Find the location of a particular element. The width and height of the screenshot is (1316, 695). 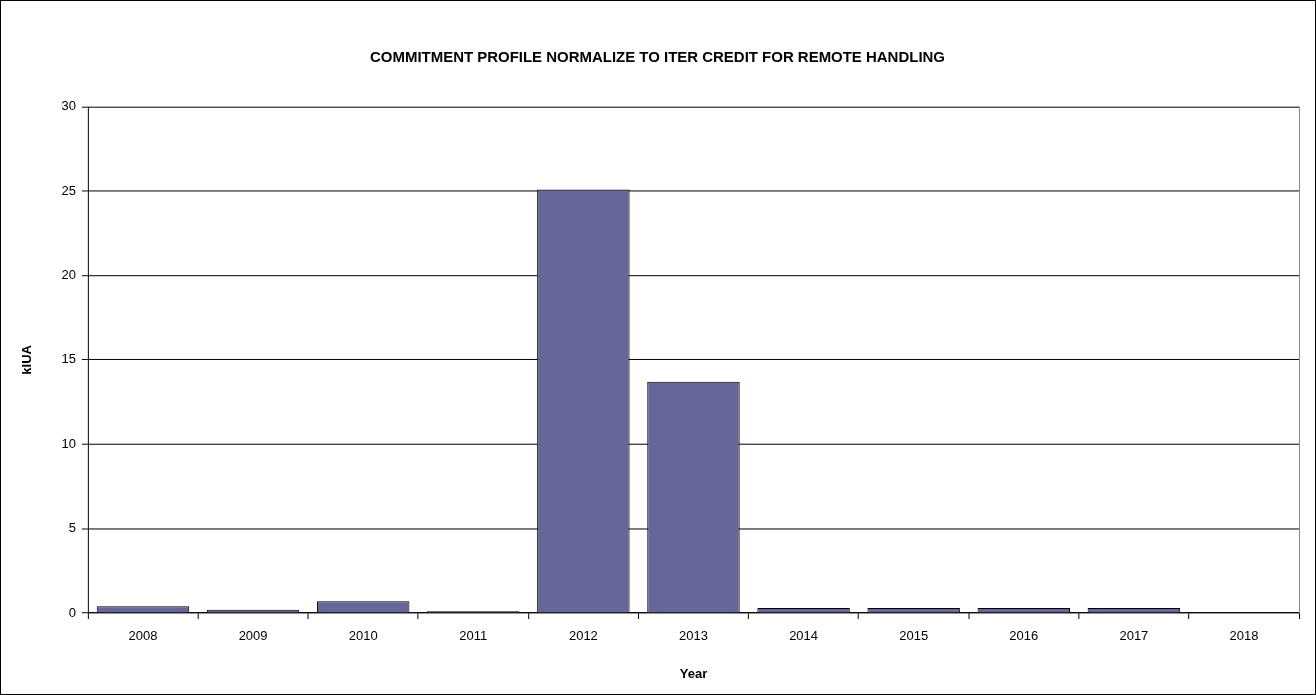

x-tick-label: 2012 is located at coordinates (583, 636).